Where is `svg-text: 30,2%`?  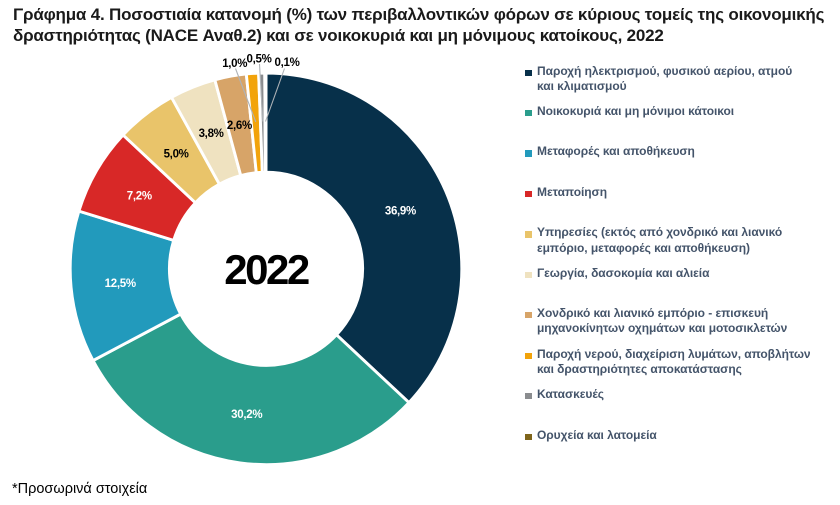 svg-text: 30,2% is located at coordinates (246, 415).